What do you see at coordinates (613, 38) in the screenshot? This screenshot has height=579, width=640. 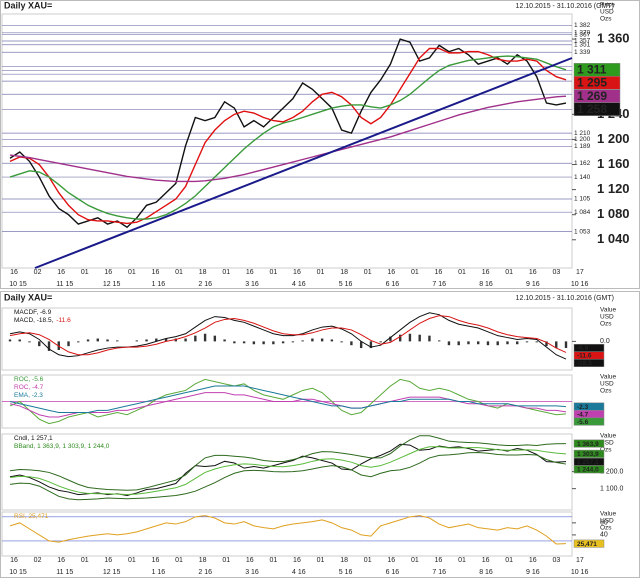 I see `y-tick-label: 1 360` at bounding box center [613, 38].